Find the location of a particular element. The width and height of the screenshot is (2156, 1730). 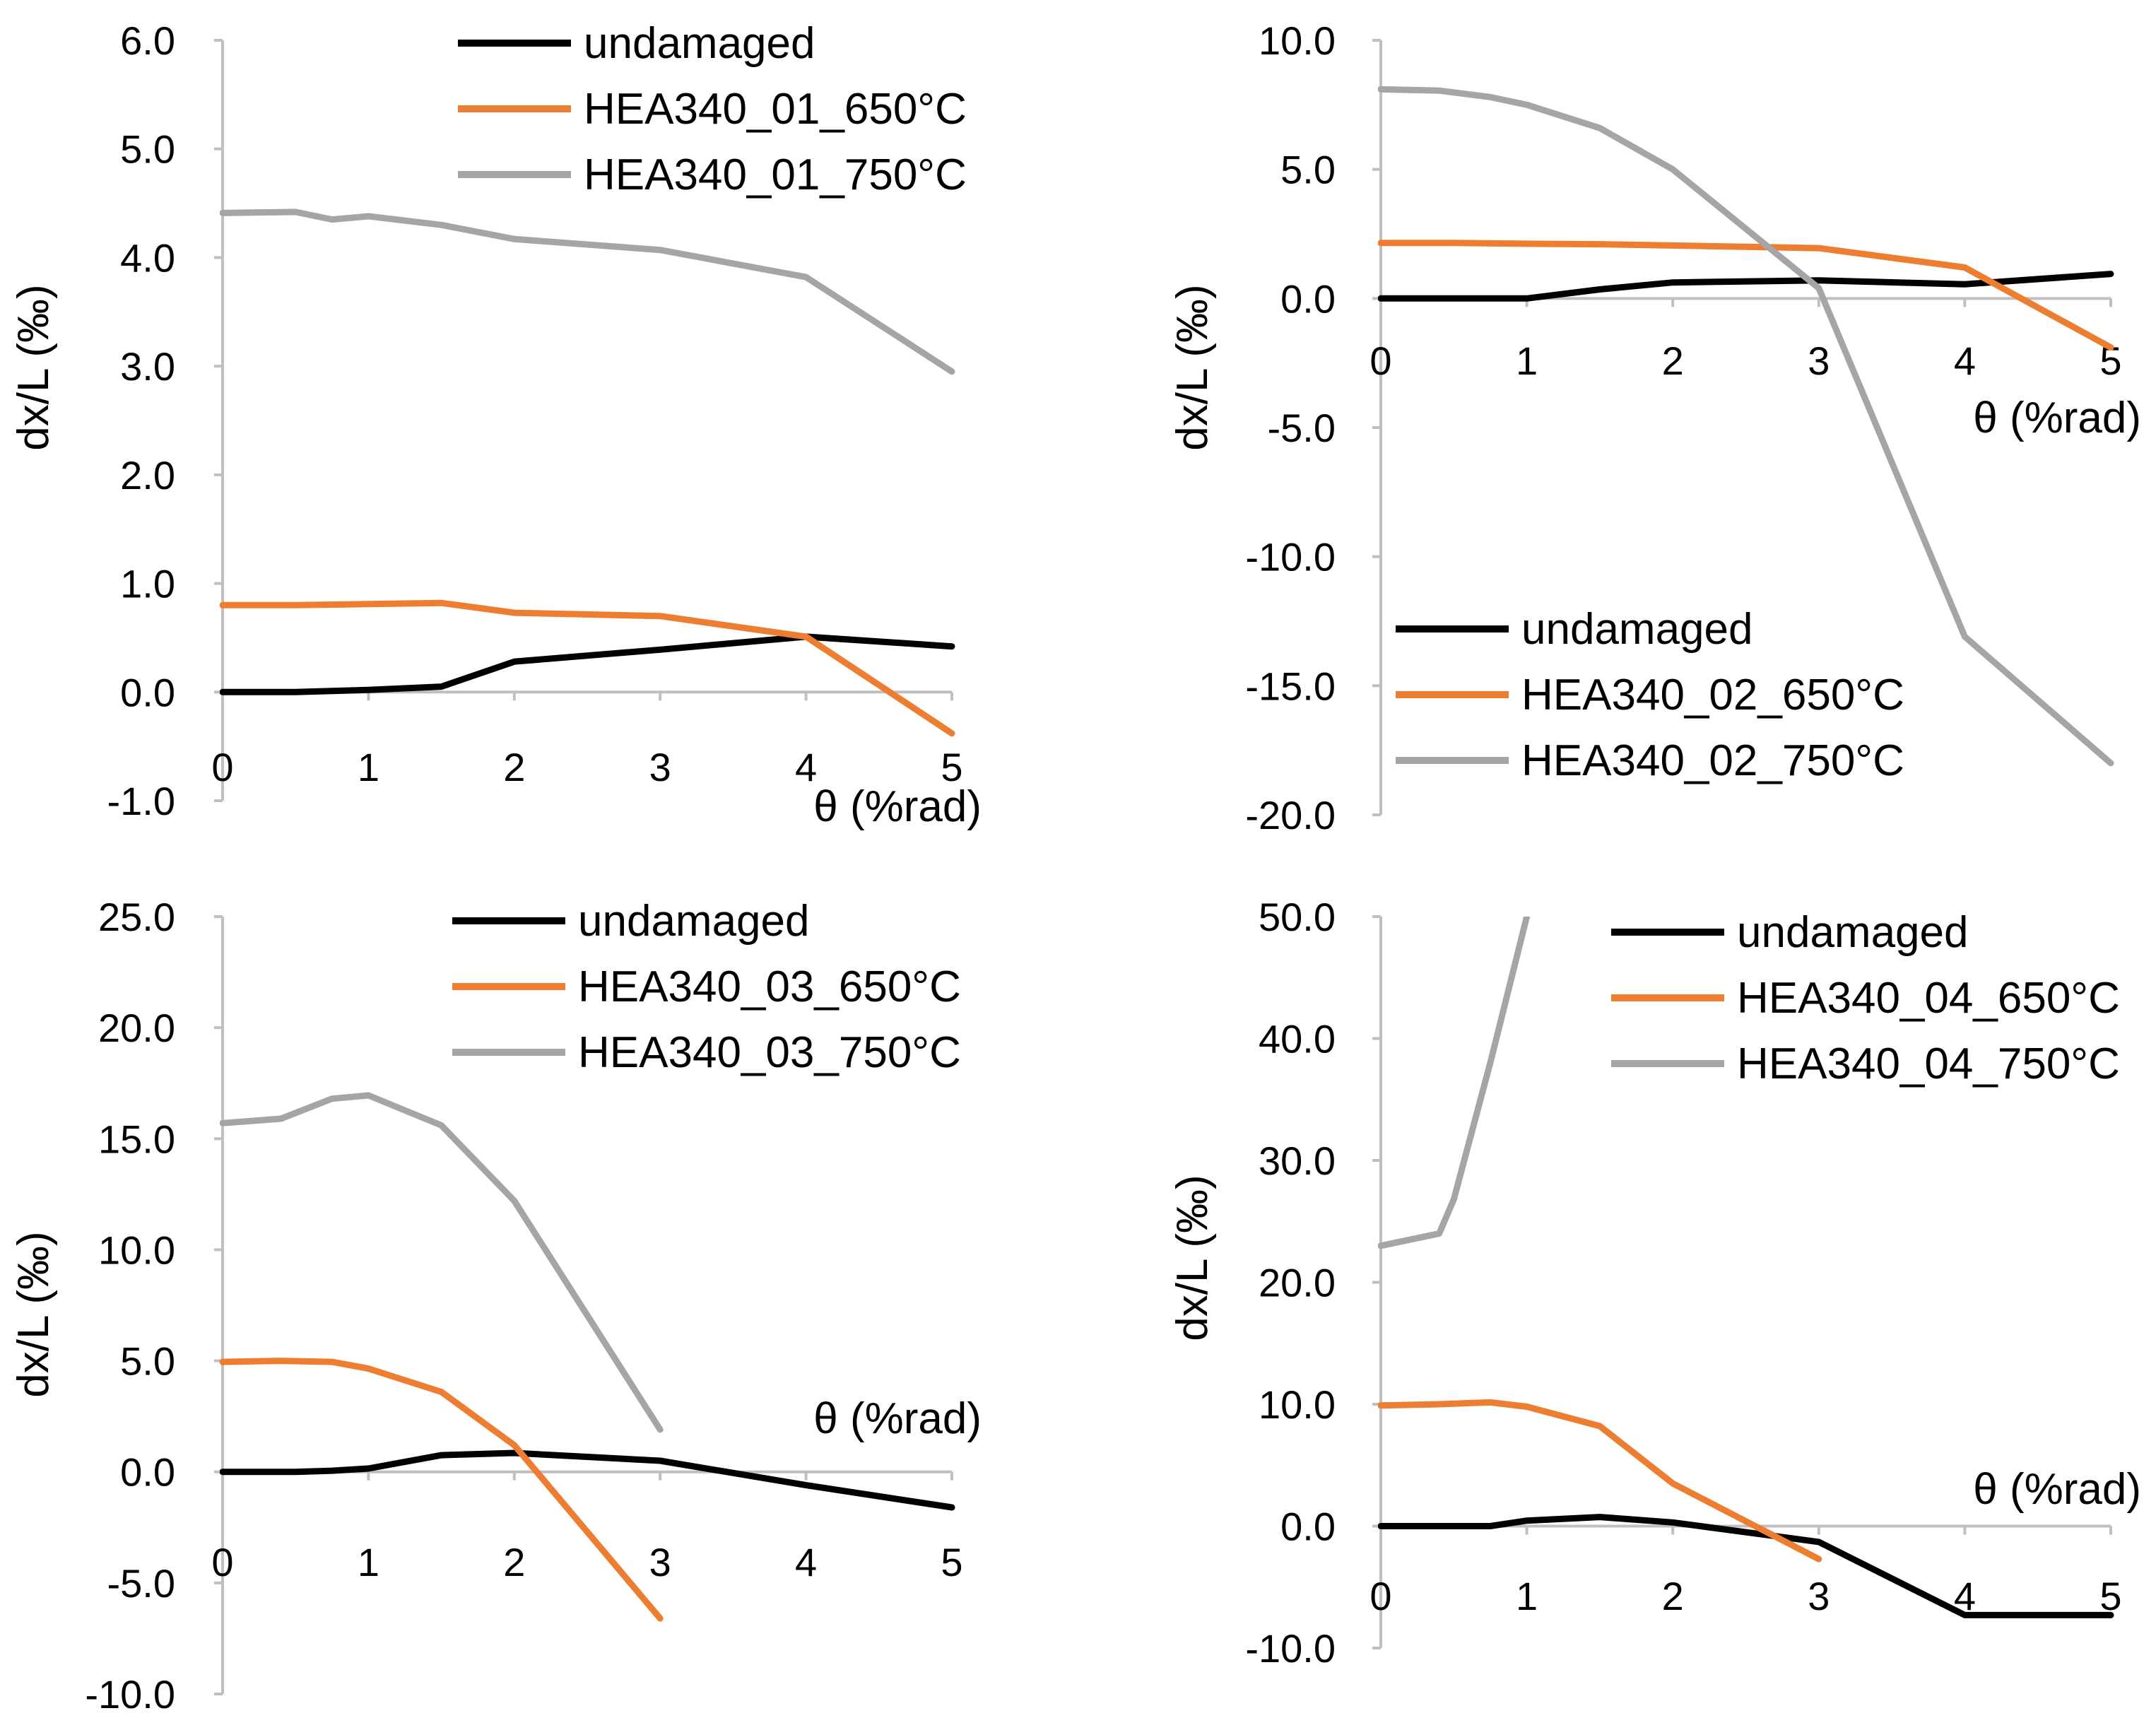

y-tick-label: 3.0 is located at coordinates (147, 367).